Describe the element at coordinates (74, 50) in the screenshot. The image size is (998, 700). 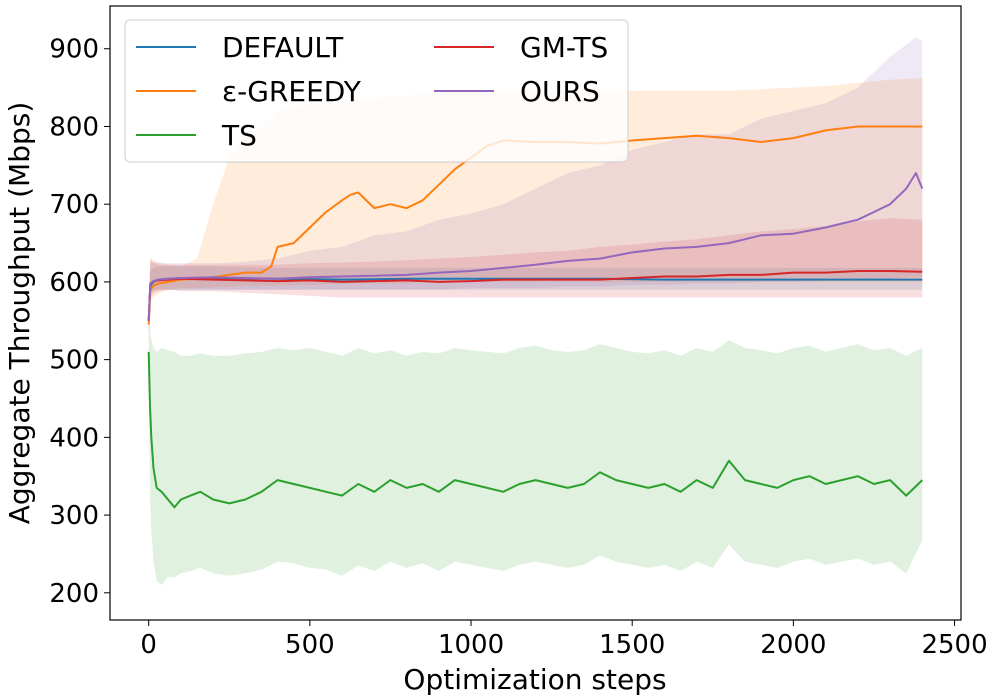
I see `y-tick-label: 900` at that location.